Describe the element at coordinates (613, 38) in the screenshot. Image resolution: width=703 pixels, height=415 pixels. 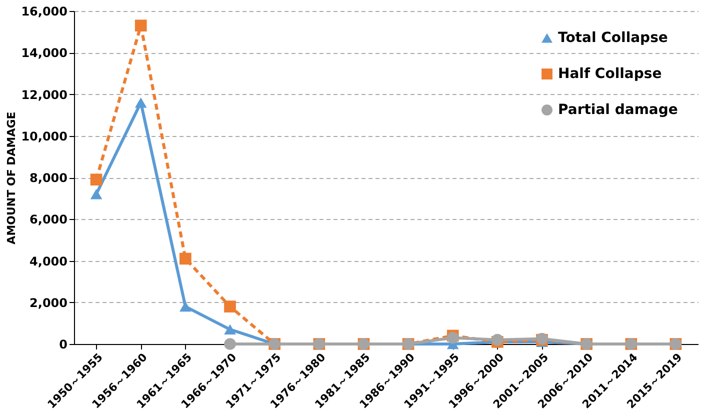
I see `legend-label: Total Collapse` at that location.